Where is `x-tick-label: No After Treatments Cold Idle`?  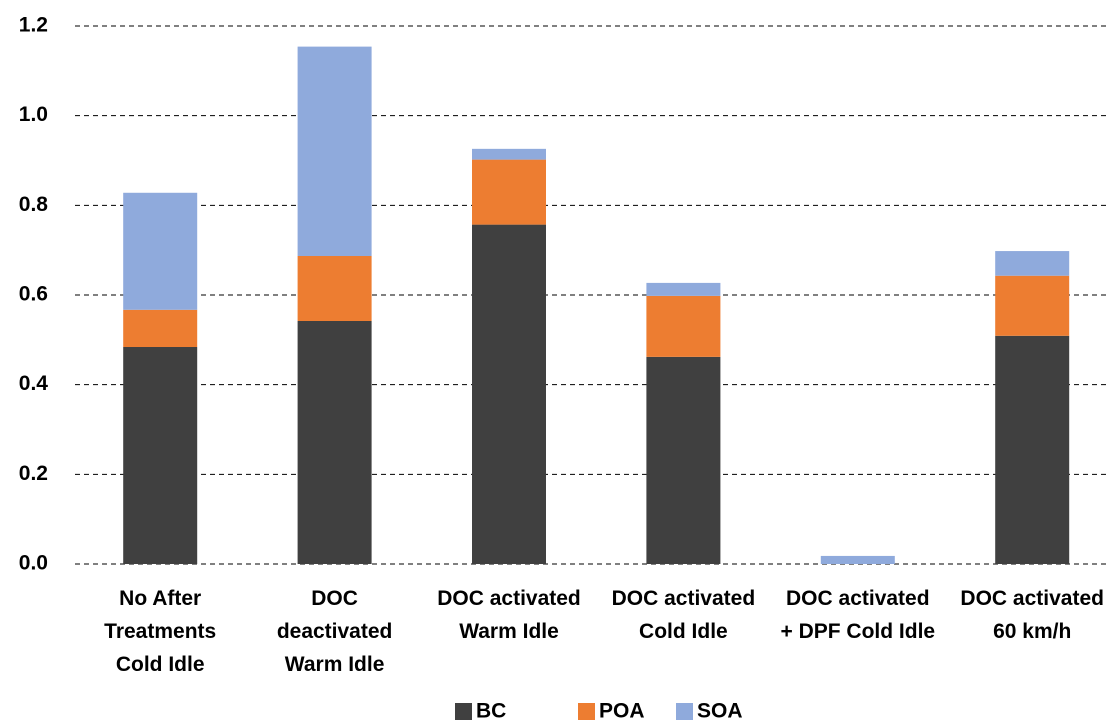
x-tick-label: No After Treatments Cold Idle is located at coordinates (160, 631).